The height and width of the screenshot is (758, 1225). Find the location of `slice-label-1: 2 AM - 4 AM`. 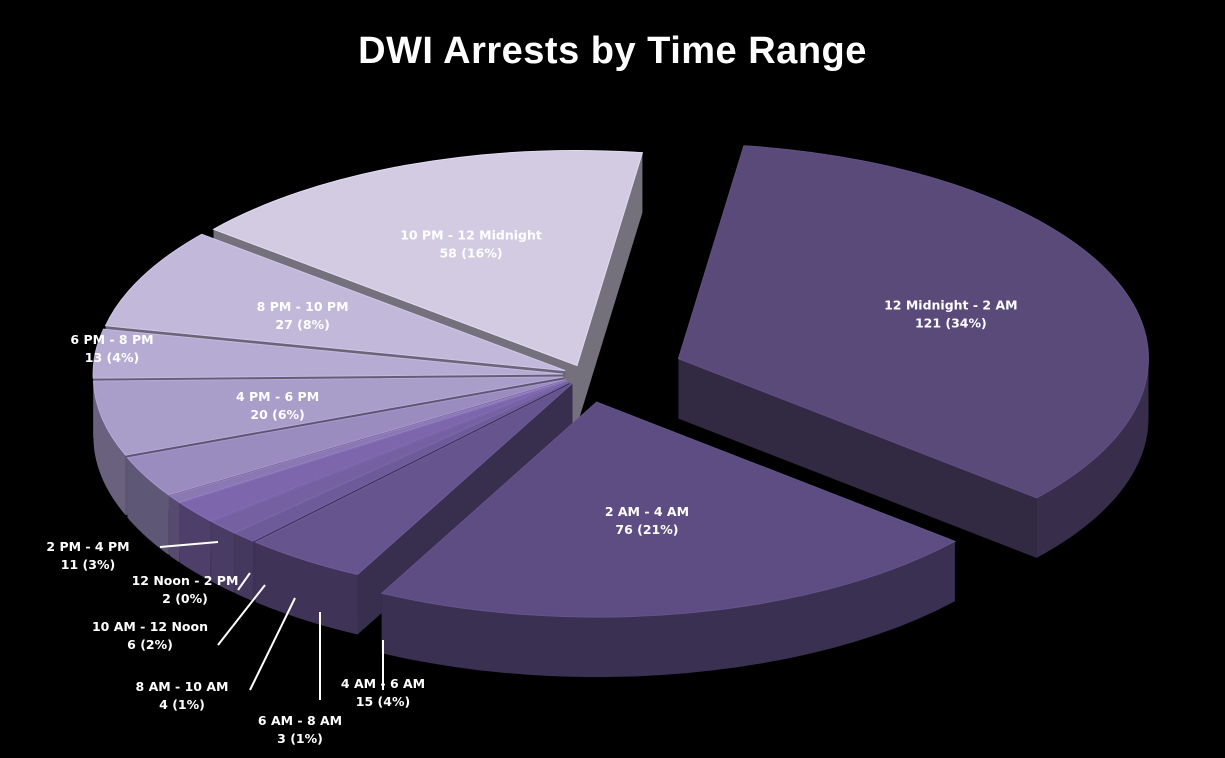

slice-label-1: 2 AM - 4 AM is located at coordinates (647, 511).